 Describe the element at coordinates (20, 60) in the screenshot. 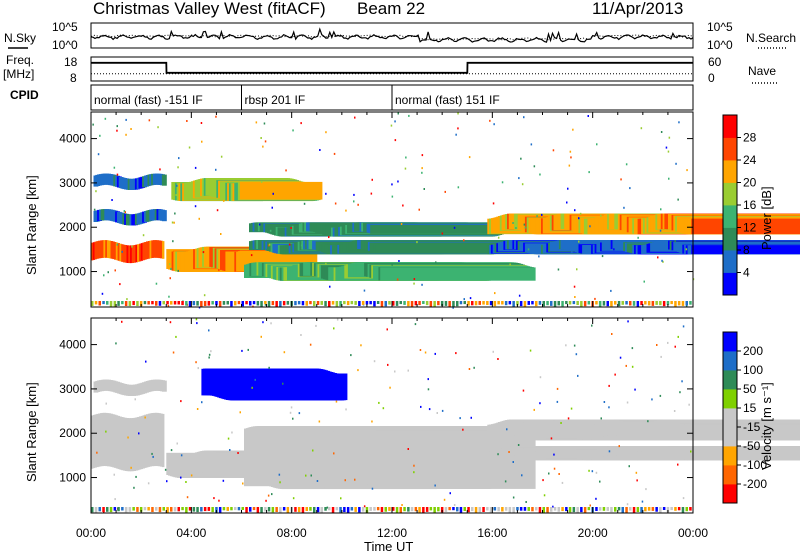

I see `freq-label: Freq.` at that location.